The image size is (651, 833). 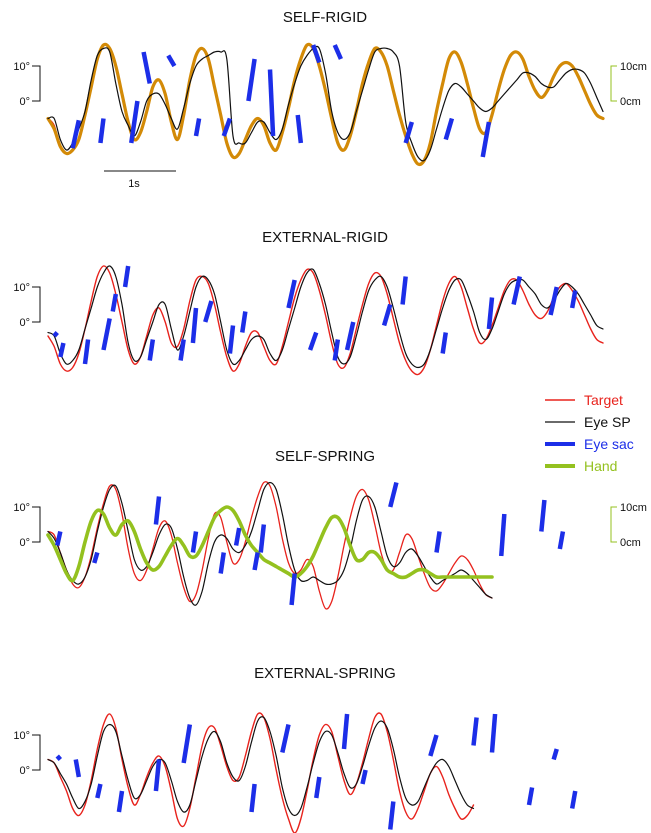 What do you see at coordinates (325, 237) in the screenshot?
I see `panel-title: EXTERNAL-RIGID` at bounding box center [325, 237].